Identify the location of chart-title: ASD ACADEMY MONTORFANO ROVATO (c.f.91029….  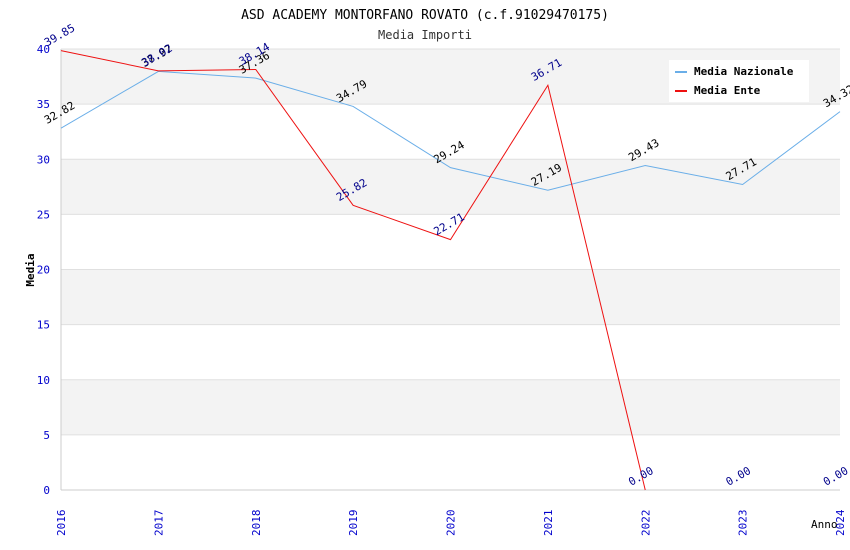
(425, 15).